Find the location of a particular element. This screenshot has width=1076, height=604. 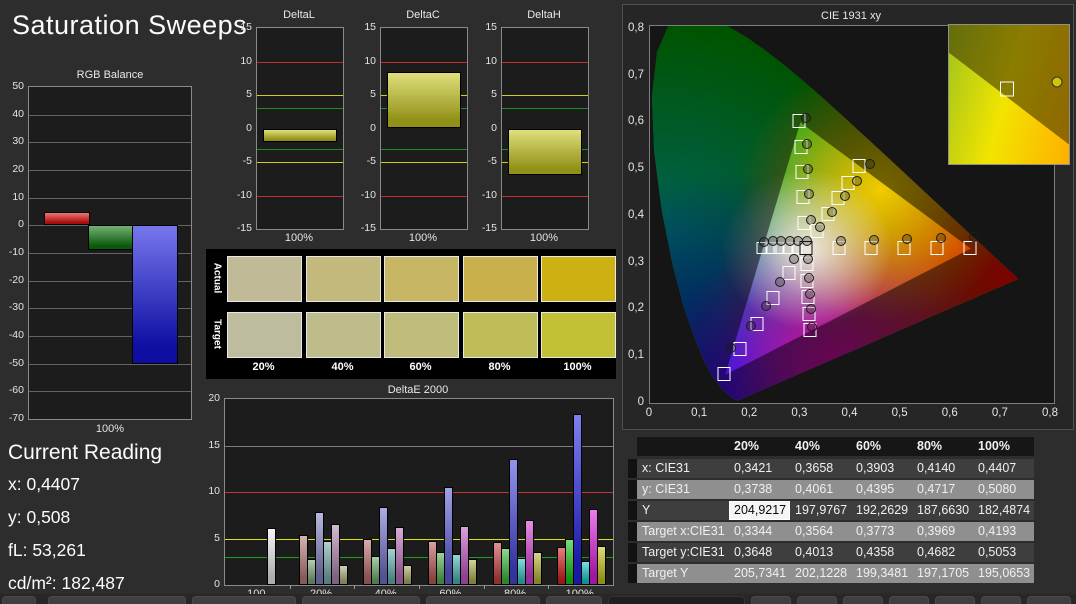

table-cell: 192,2629 is located at coordinates (881, 510).